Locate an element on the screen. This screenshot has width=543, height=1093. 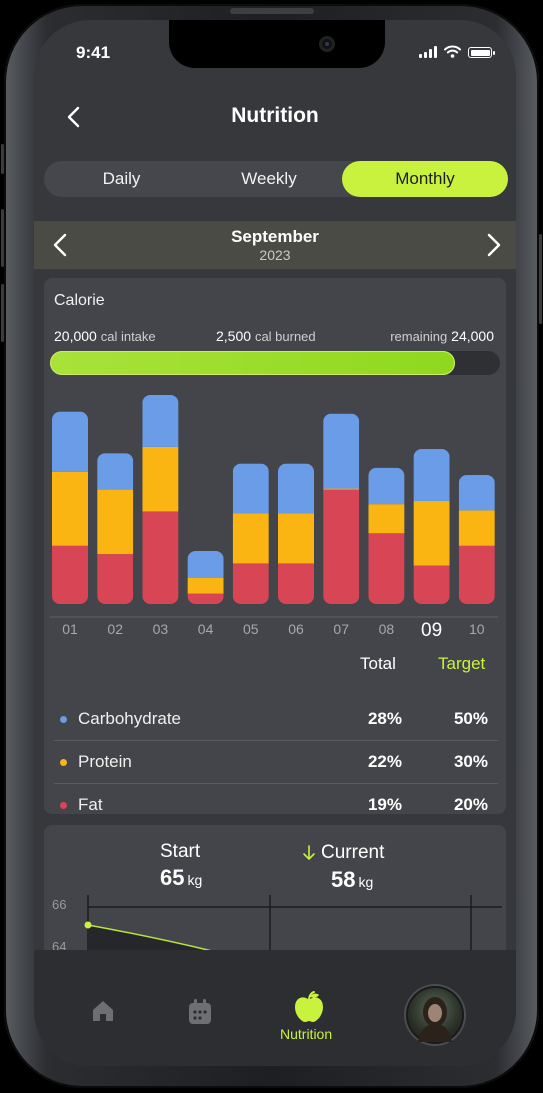
period-segmented-control: Daily Weekly Monthly is located at coordinates (276, 179).